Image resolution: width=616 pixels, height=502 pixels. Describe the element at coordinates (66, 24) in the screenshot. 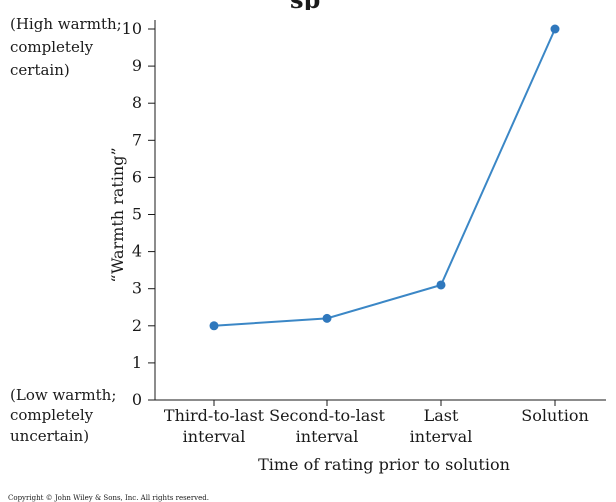

I see `high-warmth-line-1: (High warmth;` at that location.